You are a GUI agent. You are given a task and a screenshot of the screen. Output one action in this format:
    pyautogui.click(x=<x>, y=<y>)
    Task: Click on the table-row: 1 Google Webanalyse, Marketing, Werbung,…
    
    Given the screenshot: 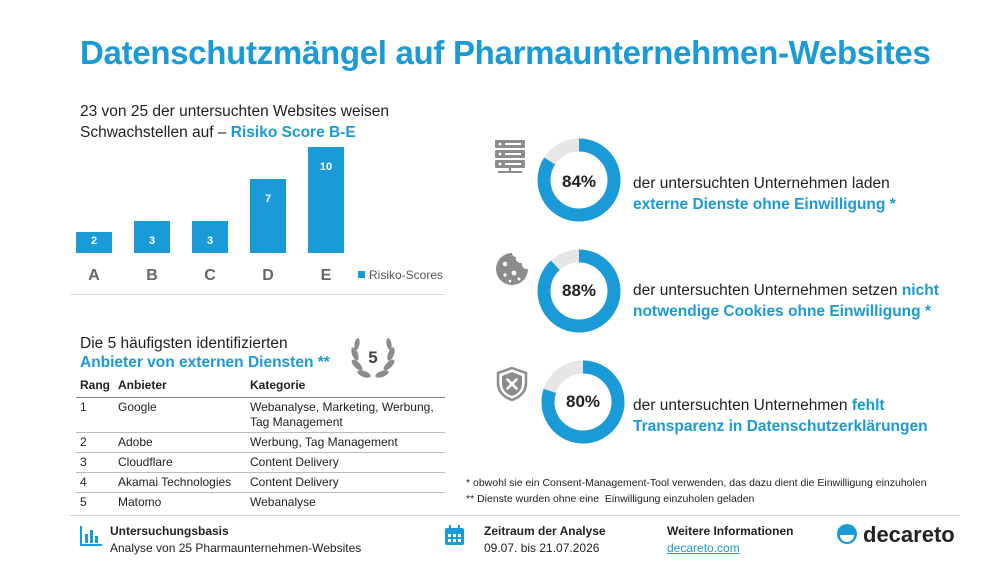 What is the action you would take?
    pyautogui.click(x=260, y=415)
    